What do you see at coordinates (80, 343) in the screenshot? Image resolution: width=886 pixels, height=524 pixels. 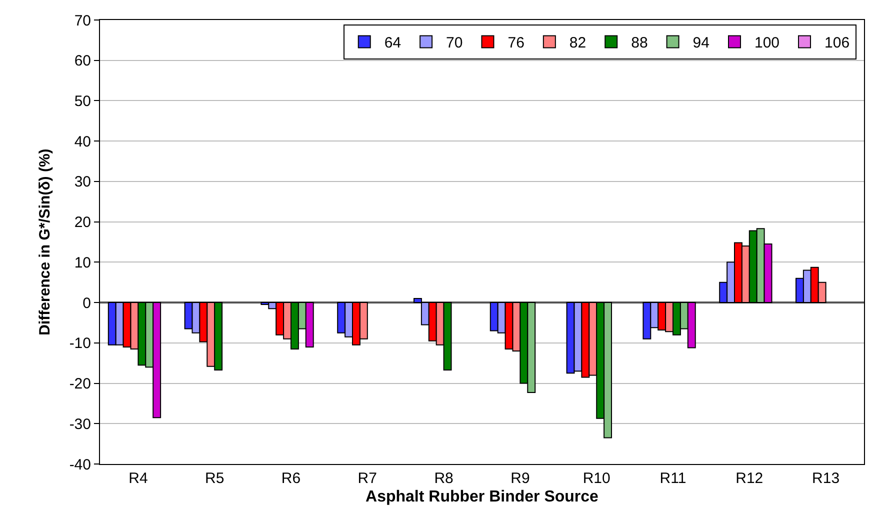 I see `y-tick-label: -10` at bounding box center [80, 343].